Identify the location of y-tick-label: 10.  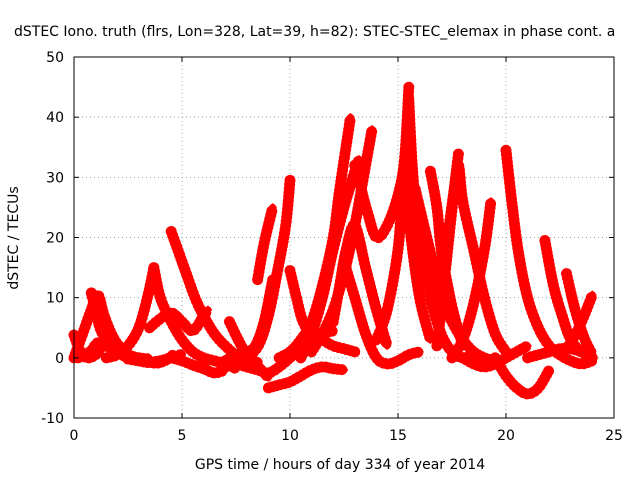
(55, 299).